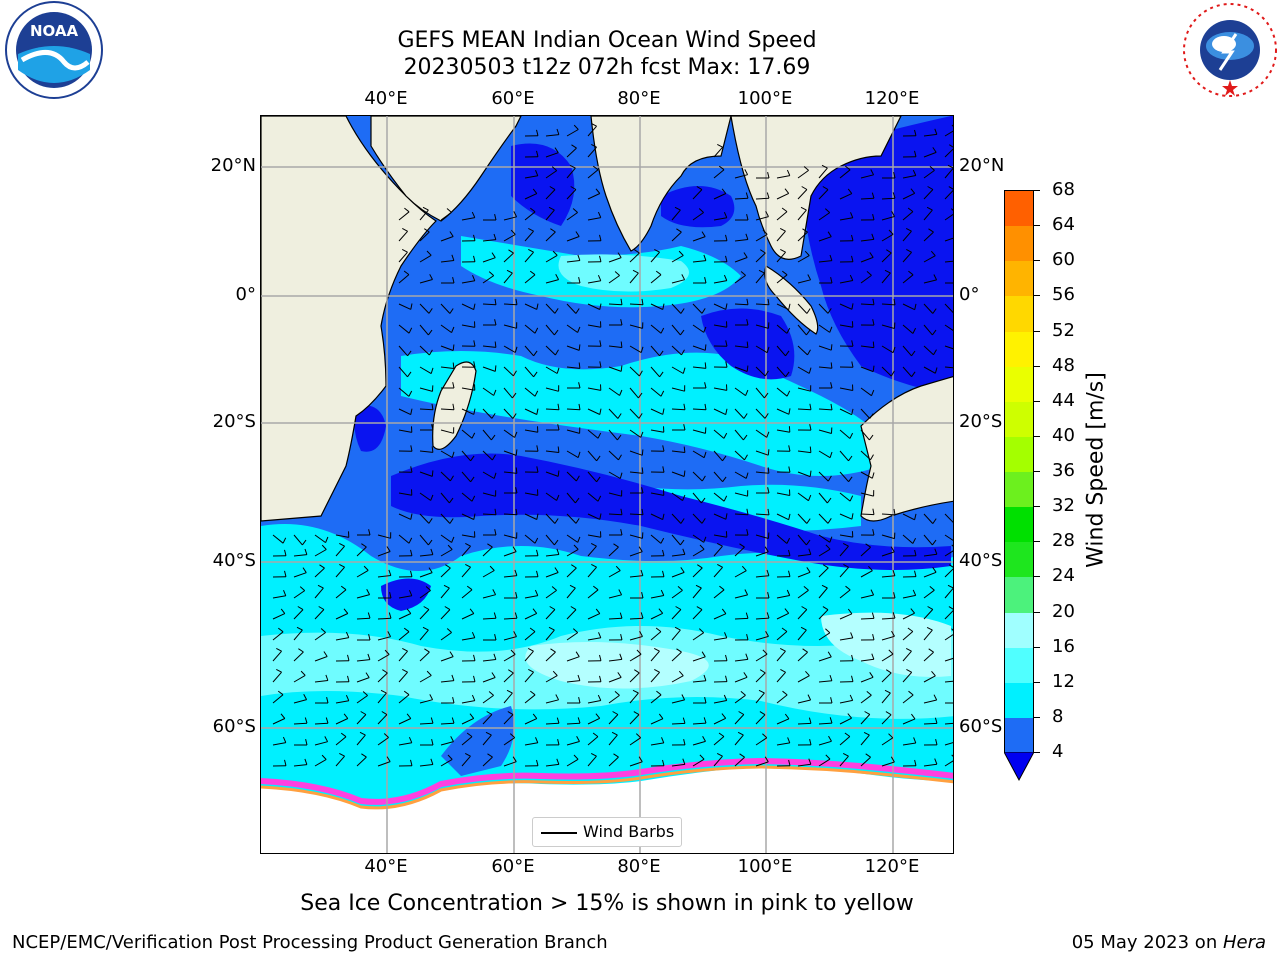 Image resolution: width=1280 pixels, height=960 pixels. What do you see at coordinates (791, 300) in the screenshot?
I see `land-sumatra` at bounding box center [791, 300].